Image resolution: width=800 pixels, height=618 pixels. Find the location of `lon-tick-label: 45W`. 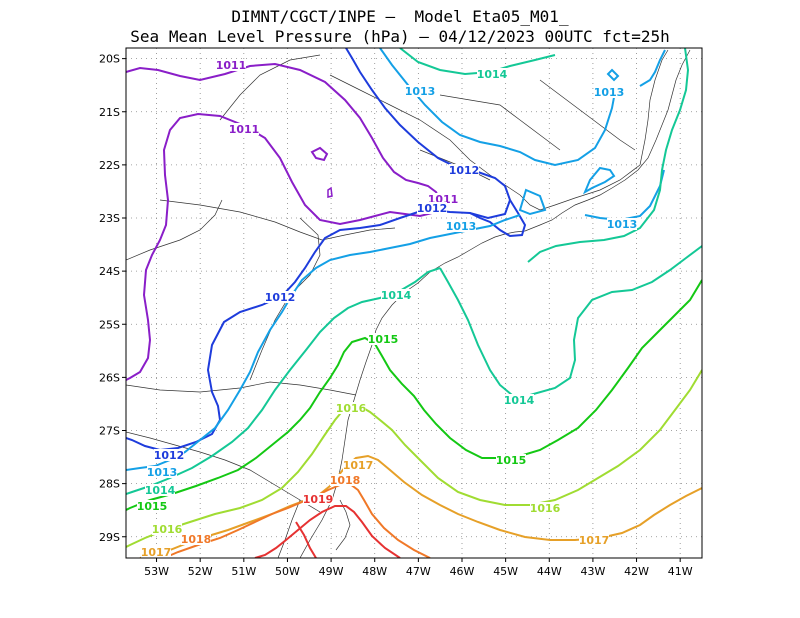

lon-tick-label: 45W is located at coordinates (505, 571).